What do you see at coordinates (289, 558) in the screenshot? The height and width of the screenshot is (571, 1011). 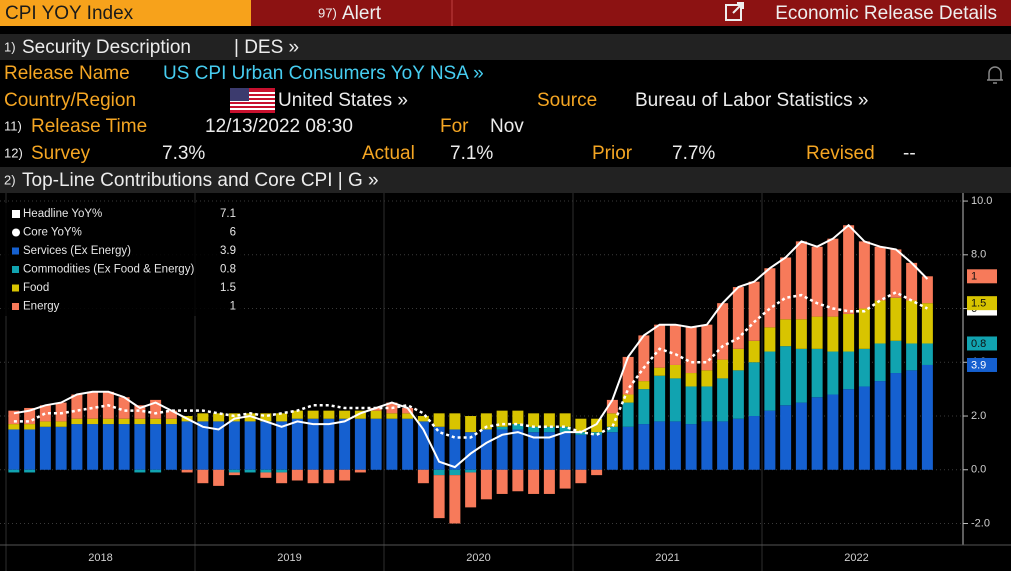 I see `x-tick-label: 2019` at bounding box center [289, 558].